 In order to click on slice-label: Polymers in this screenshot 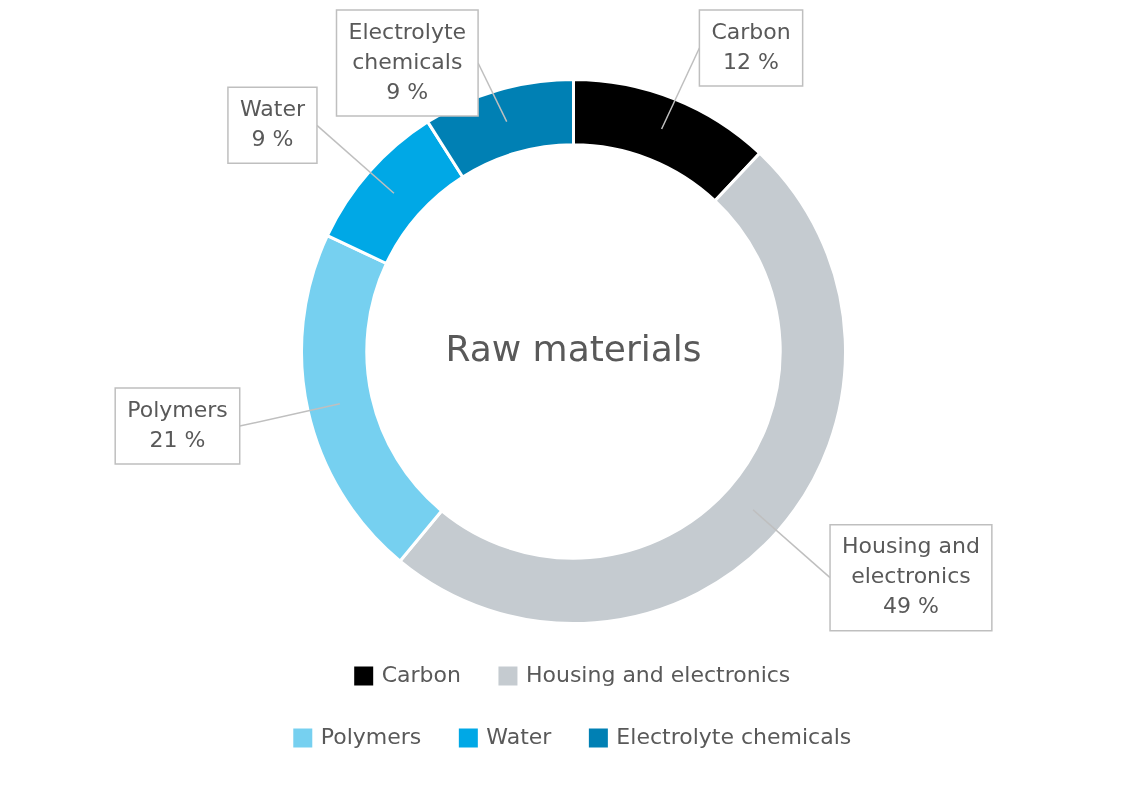, I will do `click(177, 409)`.